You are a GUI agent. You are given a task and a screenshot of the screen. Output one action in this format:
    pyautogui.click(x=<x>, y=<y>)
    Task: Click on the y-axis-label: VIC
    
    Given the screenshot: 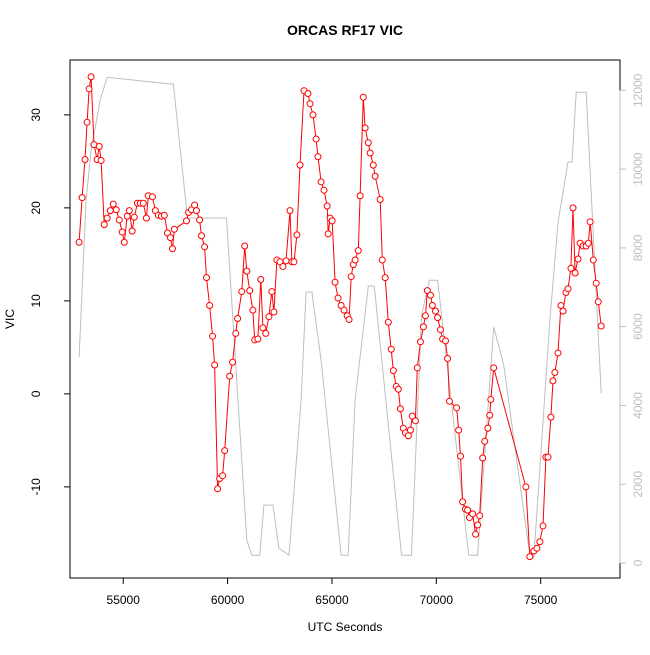 What is the action you would take?
    pyautogui.click(x=10, y=319)
    